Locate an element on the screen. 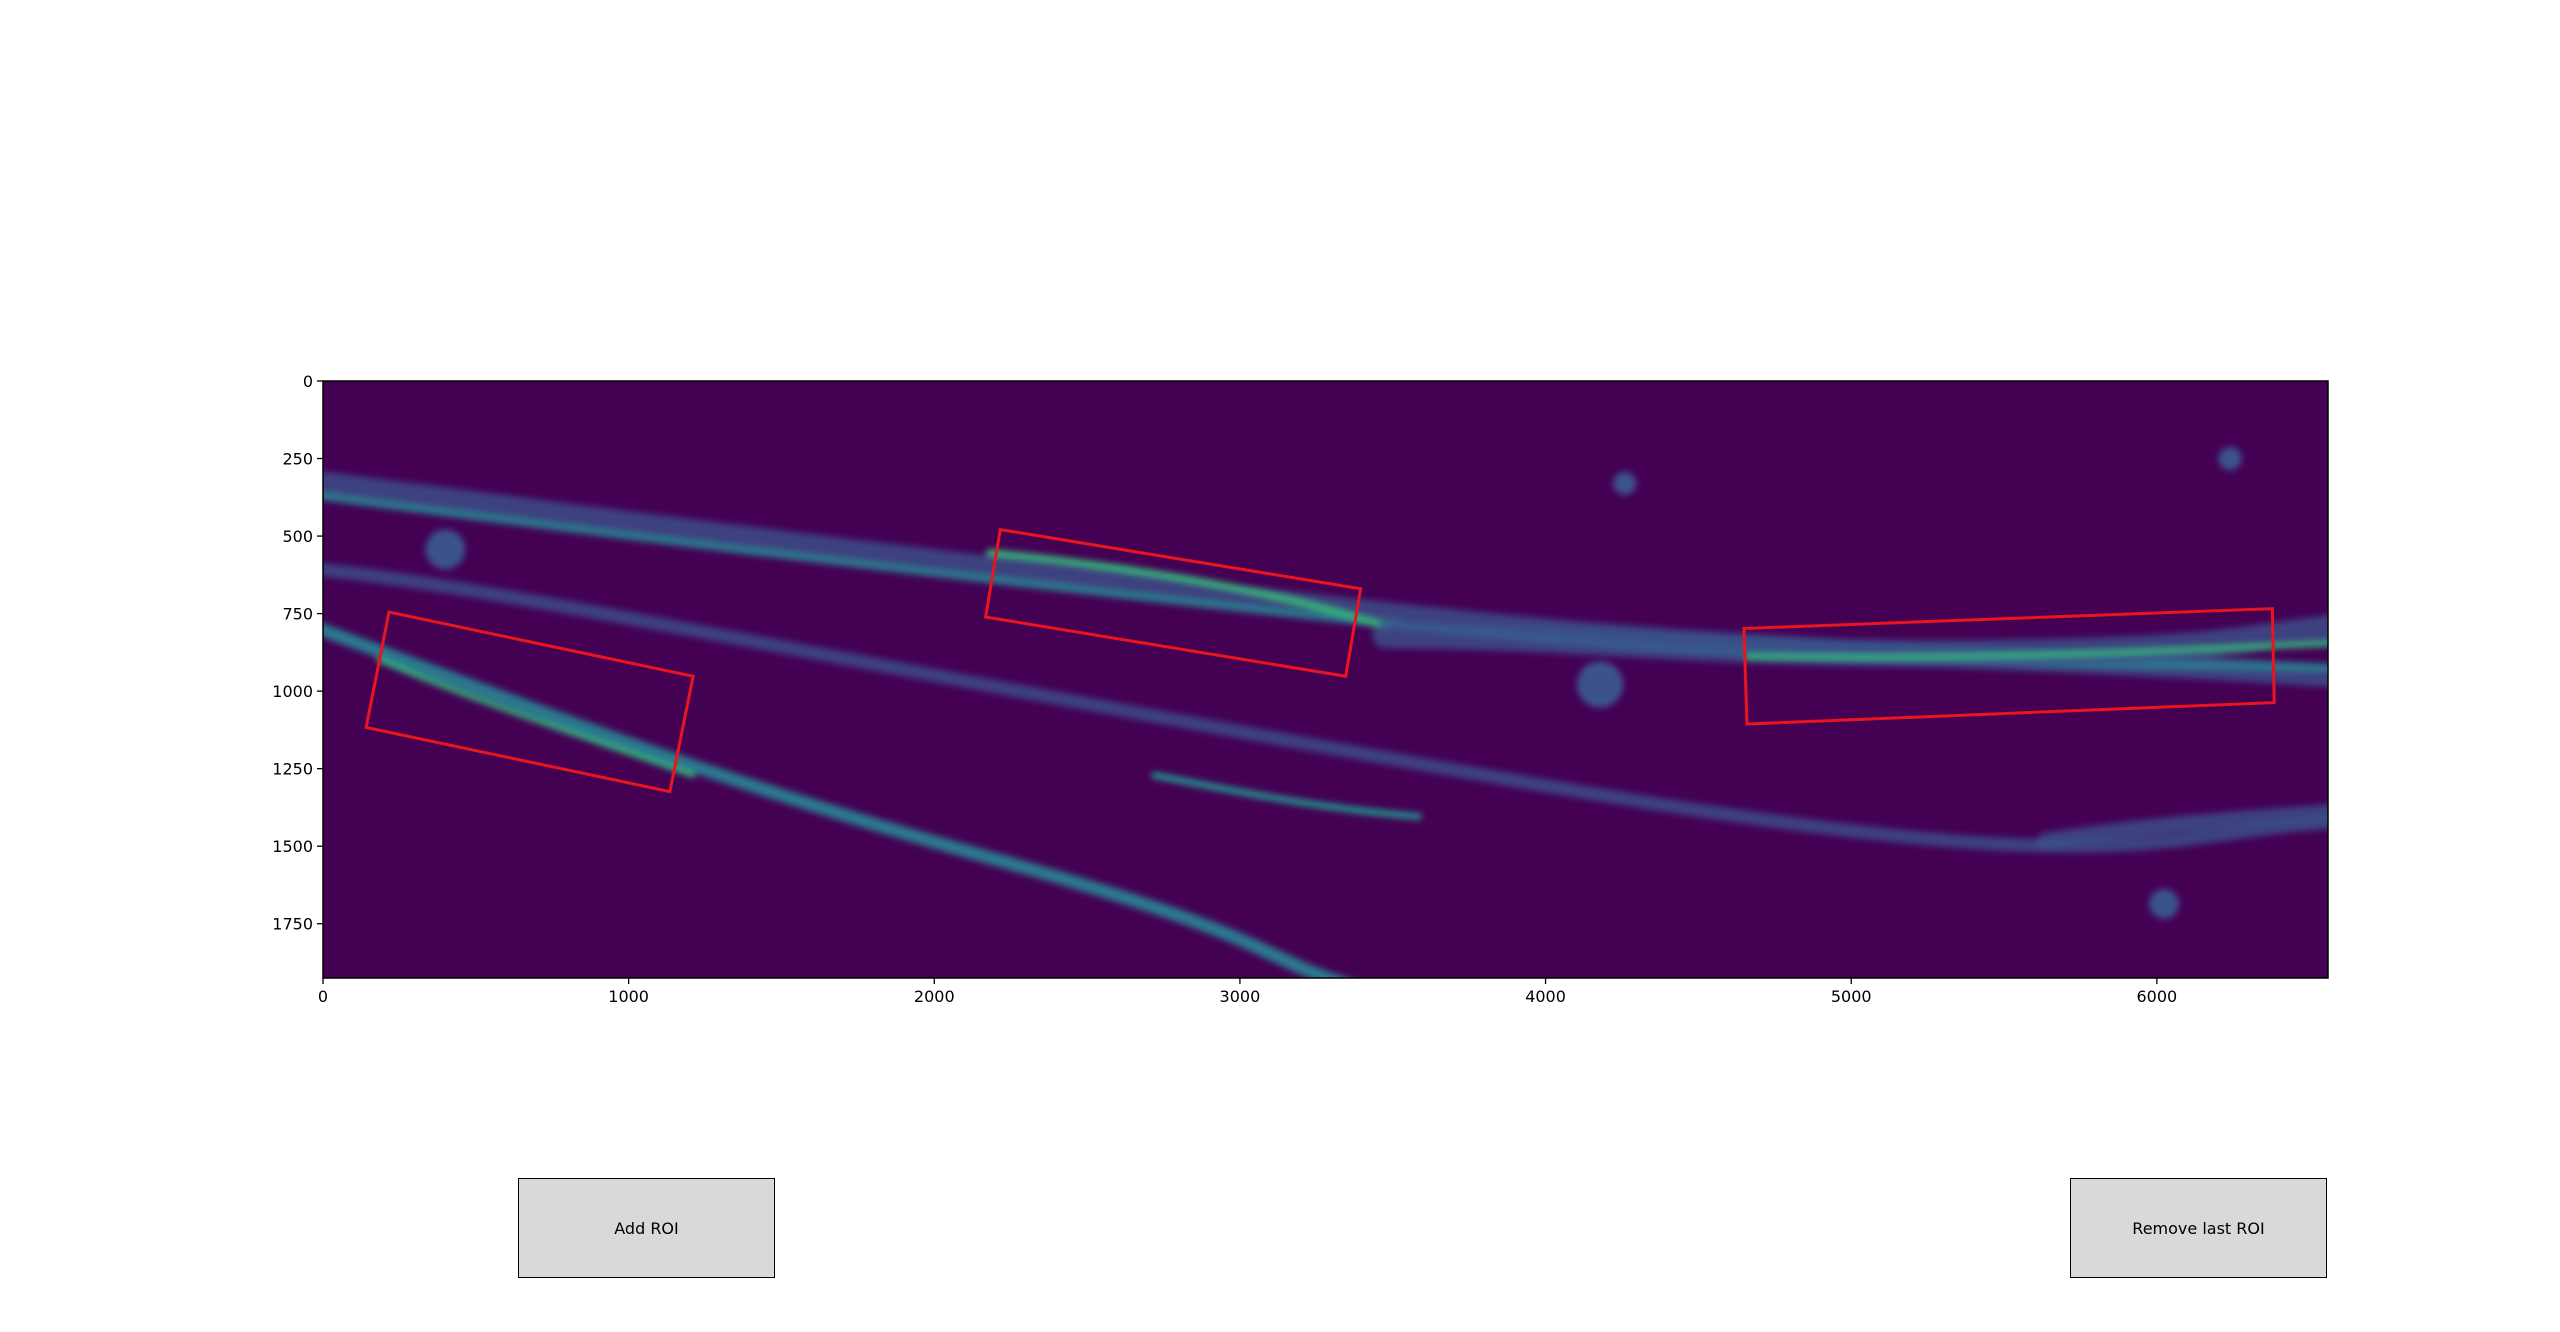 This screenshot has width=2560, height=1332. y-tick-label: 1500 is located at coordinates (292, 846).